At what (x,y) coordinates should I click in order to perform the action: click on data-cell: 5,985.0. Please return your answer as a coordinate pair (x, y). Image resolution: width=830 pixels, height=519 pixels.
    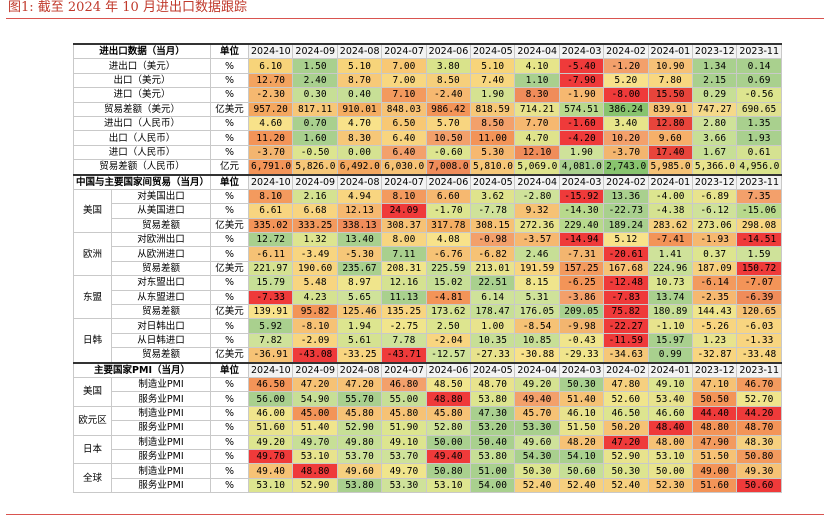
    Looking at the image, I should click on (670, 167).